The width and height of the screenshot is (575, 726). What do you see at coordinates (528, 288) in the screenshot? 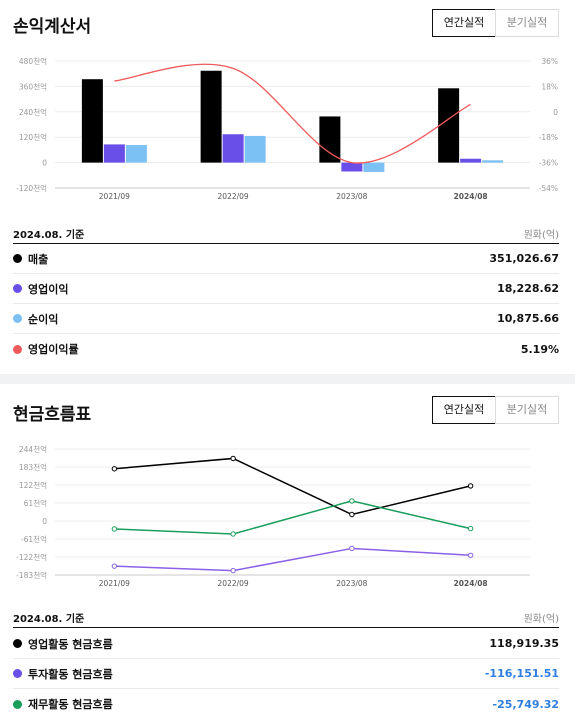
I see `row-value: 18,228.62` at bounding box center [528, 288].